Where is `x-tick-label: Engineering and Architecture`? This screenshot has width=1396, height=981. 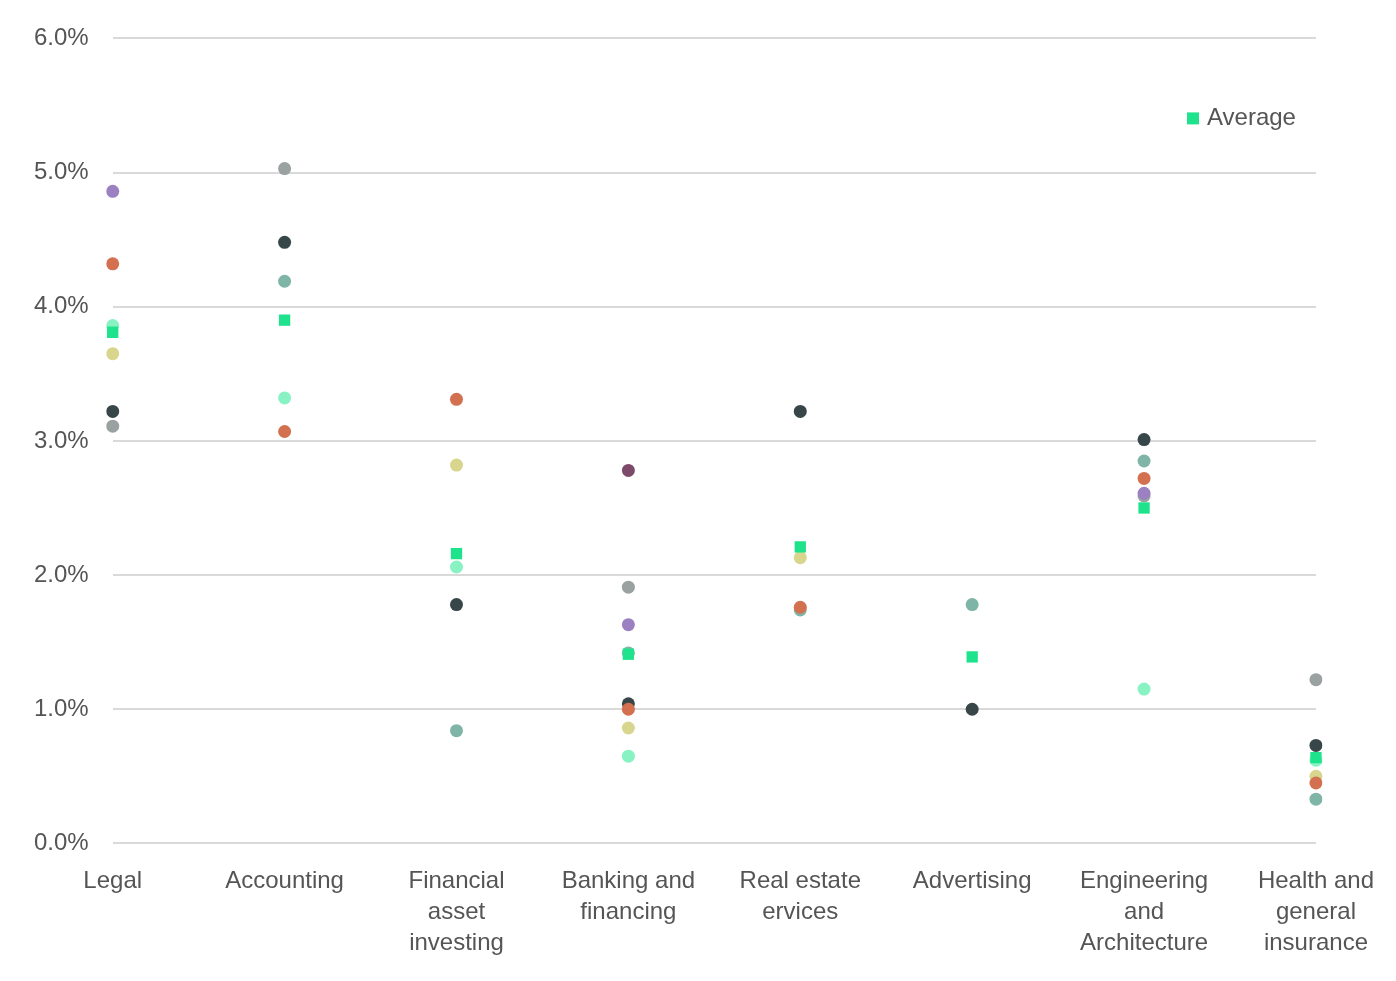
x-tick-label: Engineering and Architecture is located at coordinates (1144, 910).